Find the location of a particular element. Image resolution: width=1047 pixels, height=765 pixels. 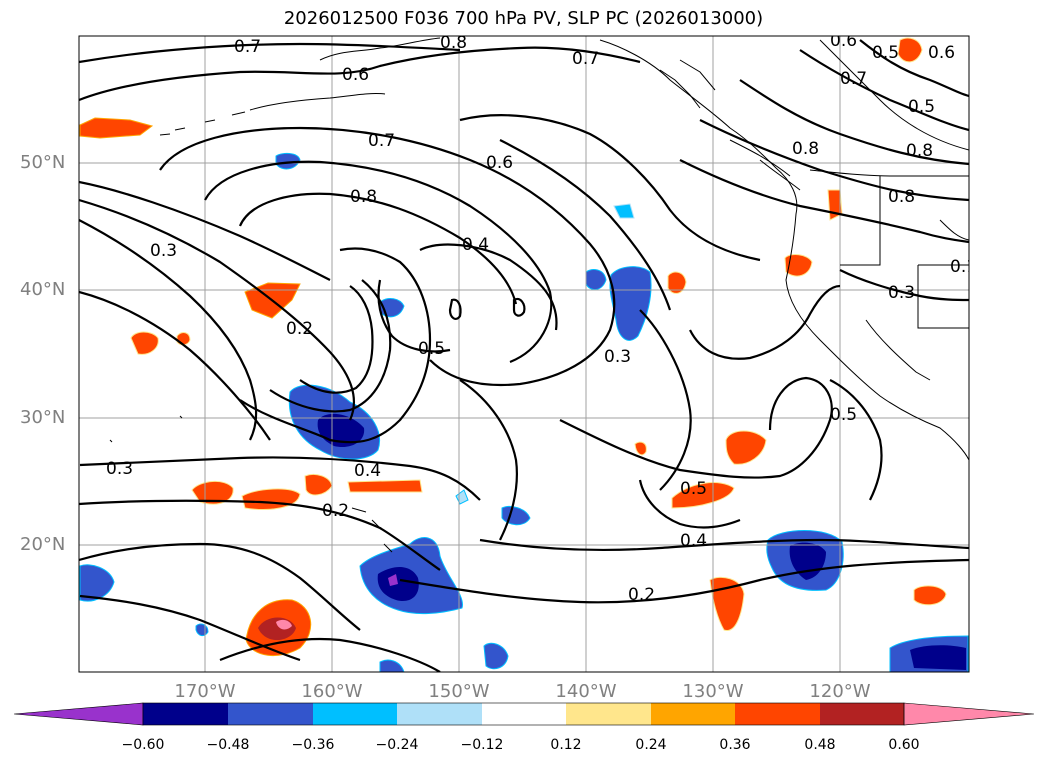

colorbar-tick-label: −0.48 is located at coordinates (228, 745).